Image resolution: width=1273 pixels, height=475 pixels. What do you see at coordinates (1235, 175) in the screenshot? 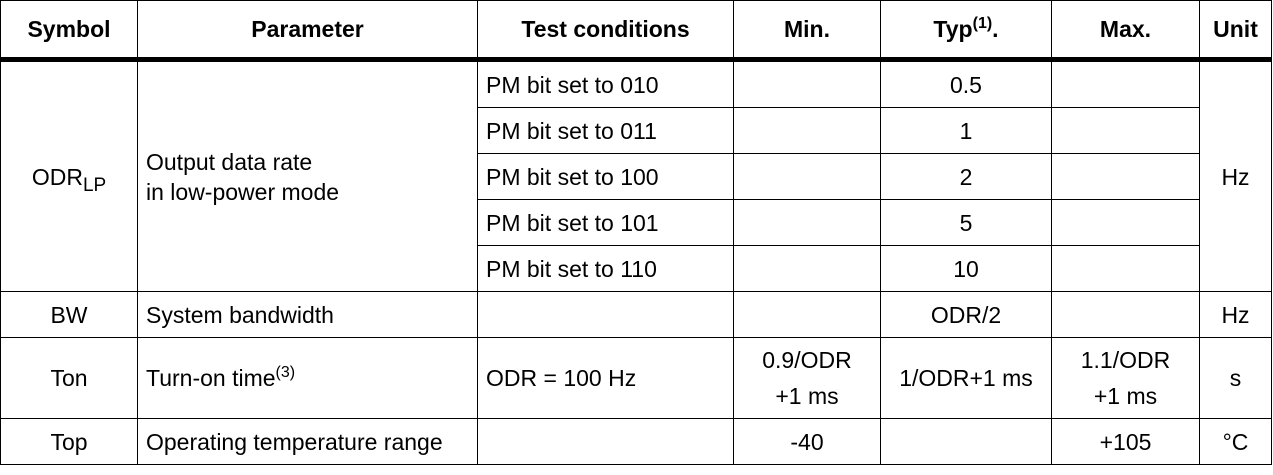
I see `odr-lp-unit: Hz` at bounding box center [1235, 175].